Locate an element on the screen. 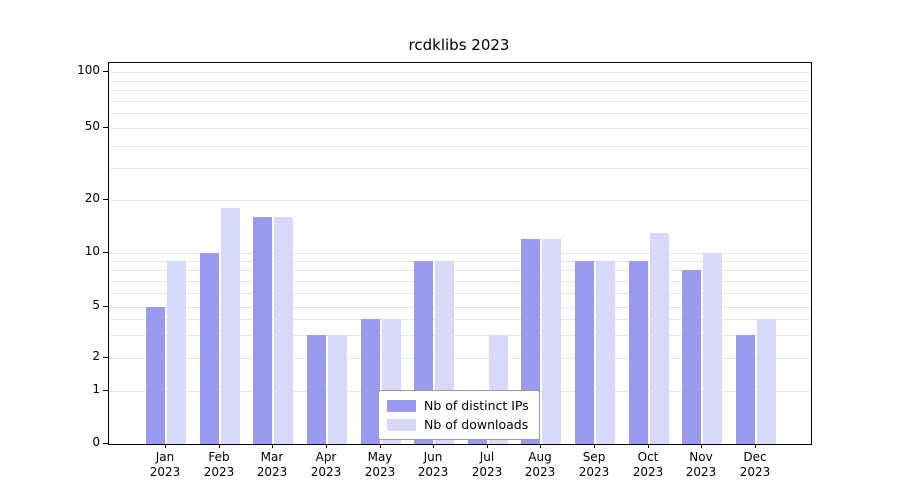 The width and height of the screenshot is (900, 500). y-tick-label: 1 is located at coordinates (96, 389).